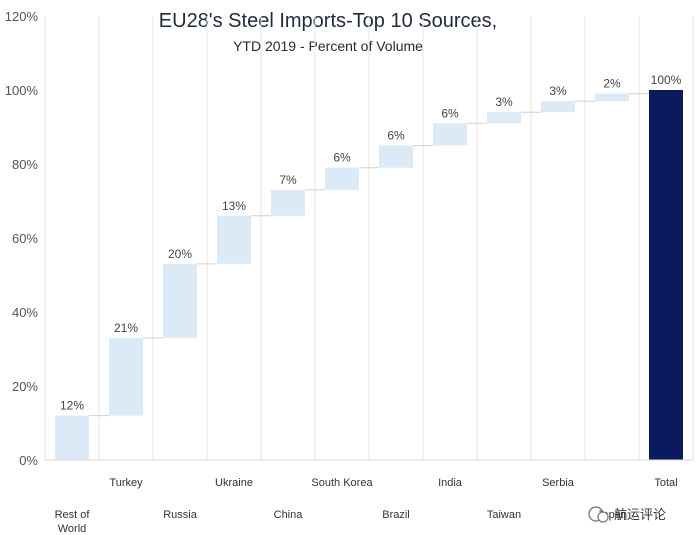 This screenshot has height=535, width=700. What do you see at coordinates (25, 164) in the screenshot?
I see `y-tick-label: 80%` at bounding box center [25, 164].